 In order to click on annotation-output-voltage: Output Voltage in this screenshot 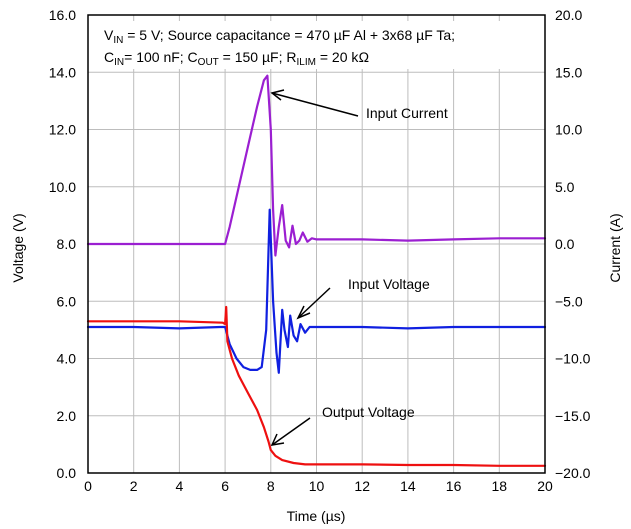, I will do `click(368, 412)`.